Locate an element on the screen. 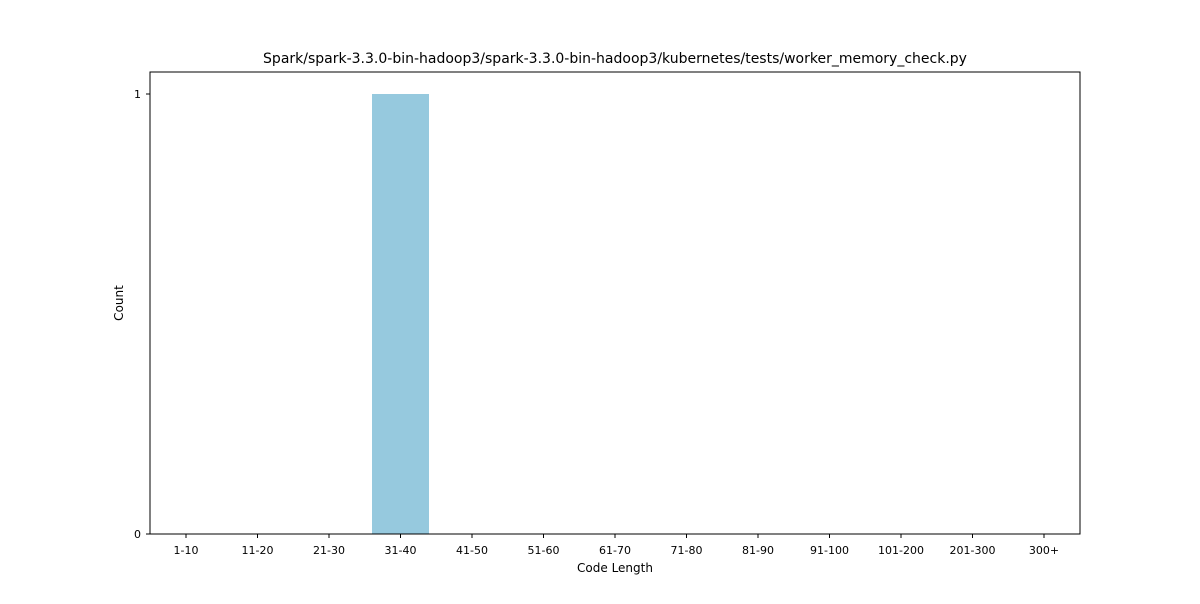 Image resolution: width=1200 pixels, height=604 pixels. x-tick-label: 300+ is located at coordinates (1044, 550).